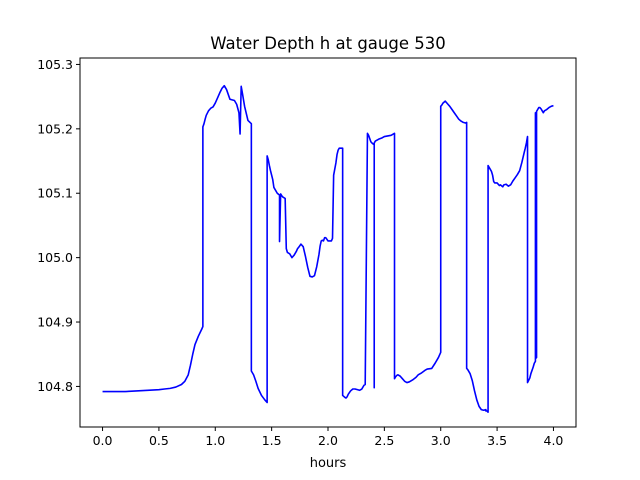 The height and width of the screenshot is (480, 640). Describe the element at coordinates (55, 193) in the screenshot. I see `y-tick-label: 105.1` at that location.